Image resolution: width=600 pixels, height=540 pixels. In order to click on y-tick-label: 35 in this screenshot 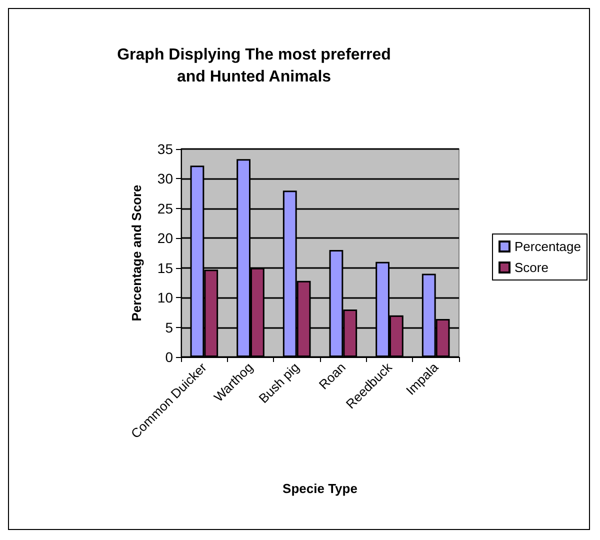, I will do `click(165, 149)`.